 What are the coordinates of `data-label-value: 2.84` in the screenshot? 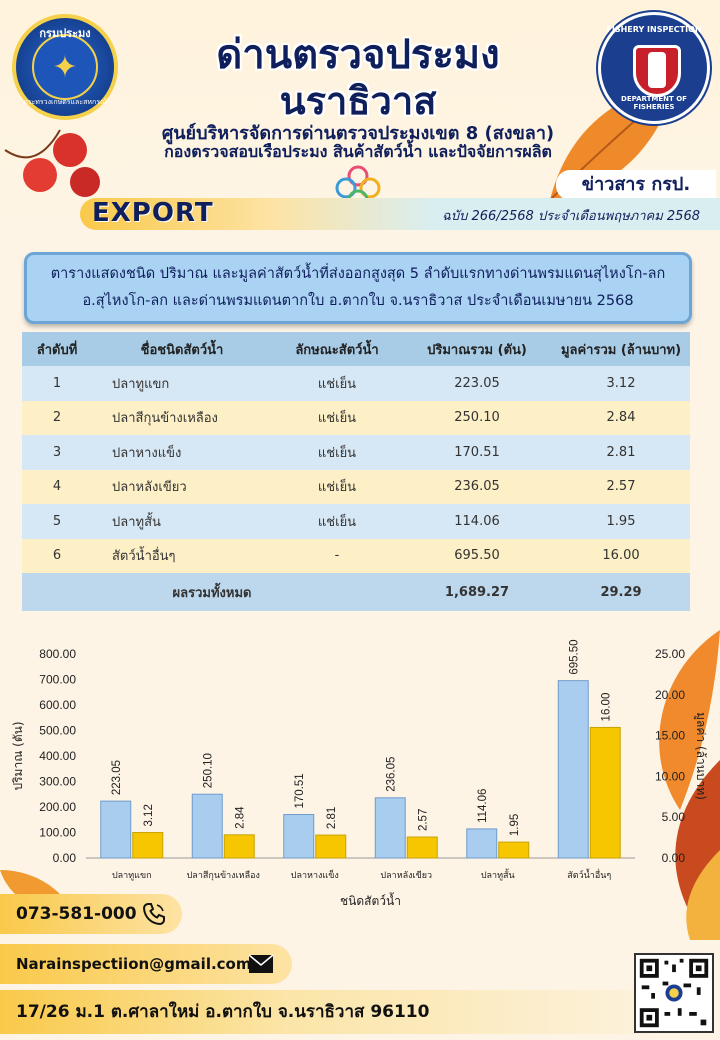 It's located at (240, 817).